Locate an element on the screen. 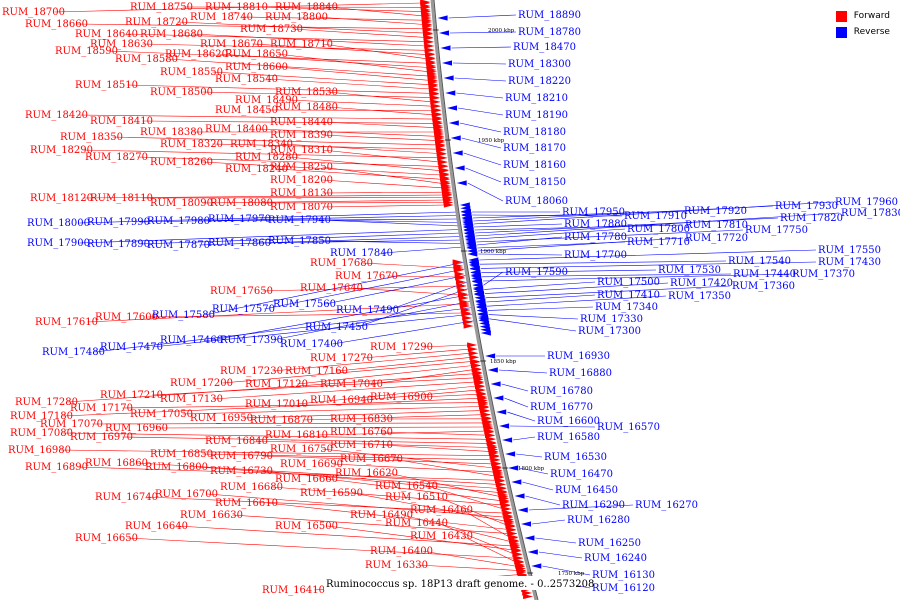 Image resolution: width=900 pixels, height=600 pixels. reverse-gene-label: RUM_17430 is located at coordinates (849, 262).